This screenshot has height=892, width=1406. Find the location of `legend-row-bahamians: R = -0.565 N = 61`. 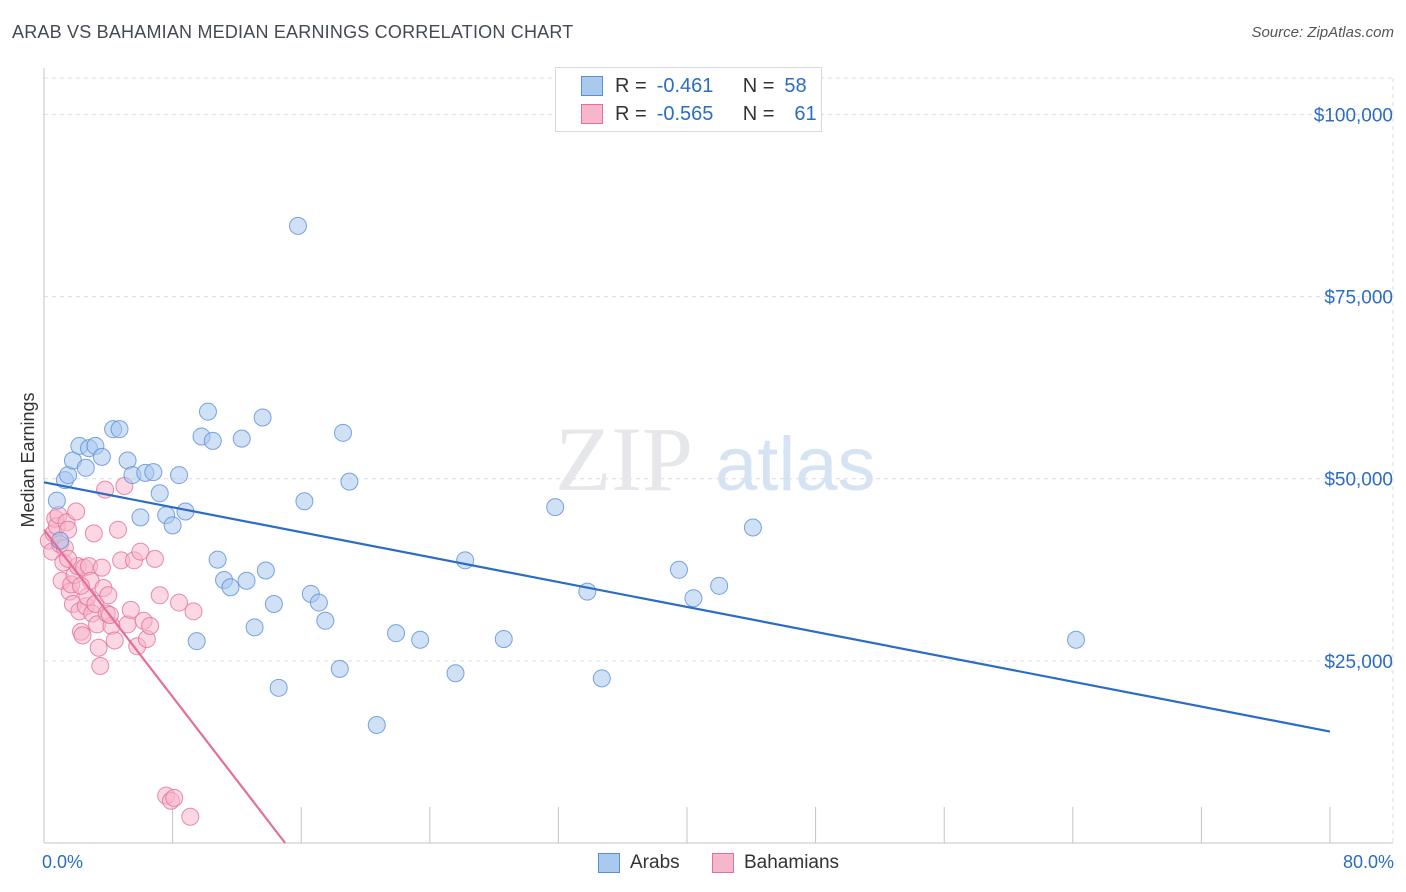

legend-row-bahamians: R = -0.565 N = 61 is located at coordinates (699, 114).